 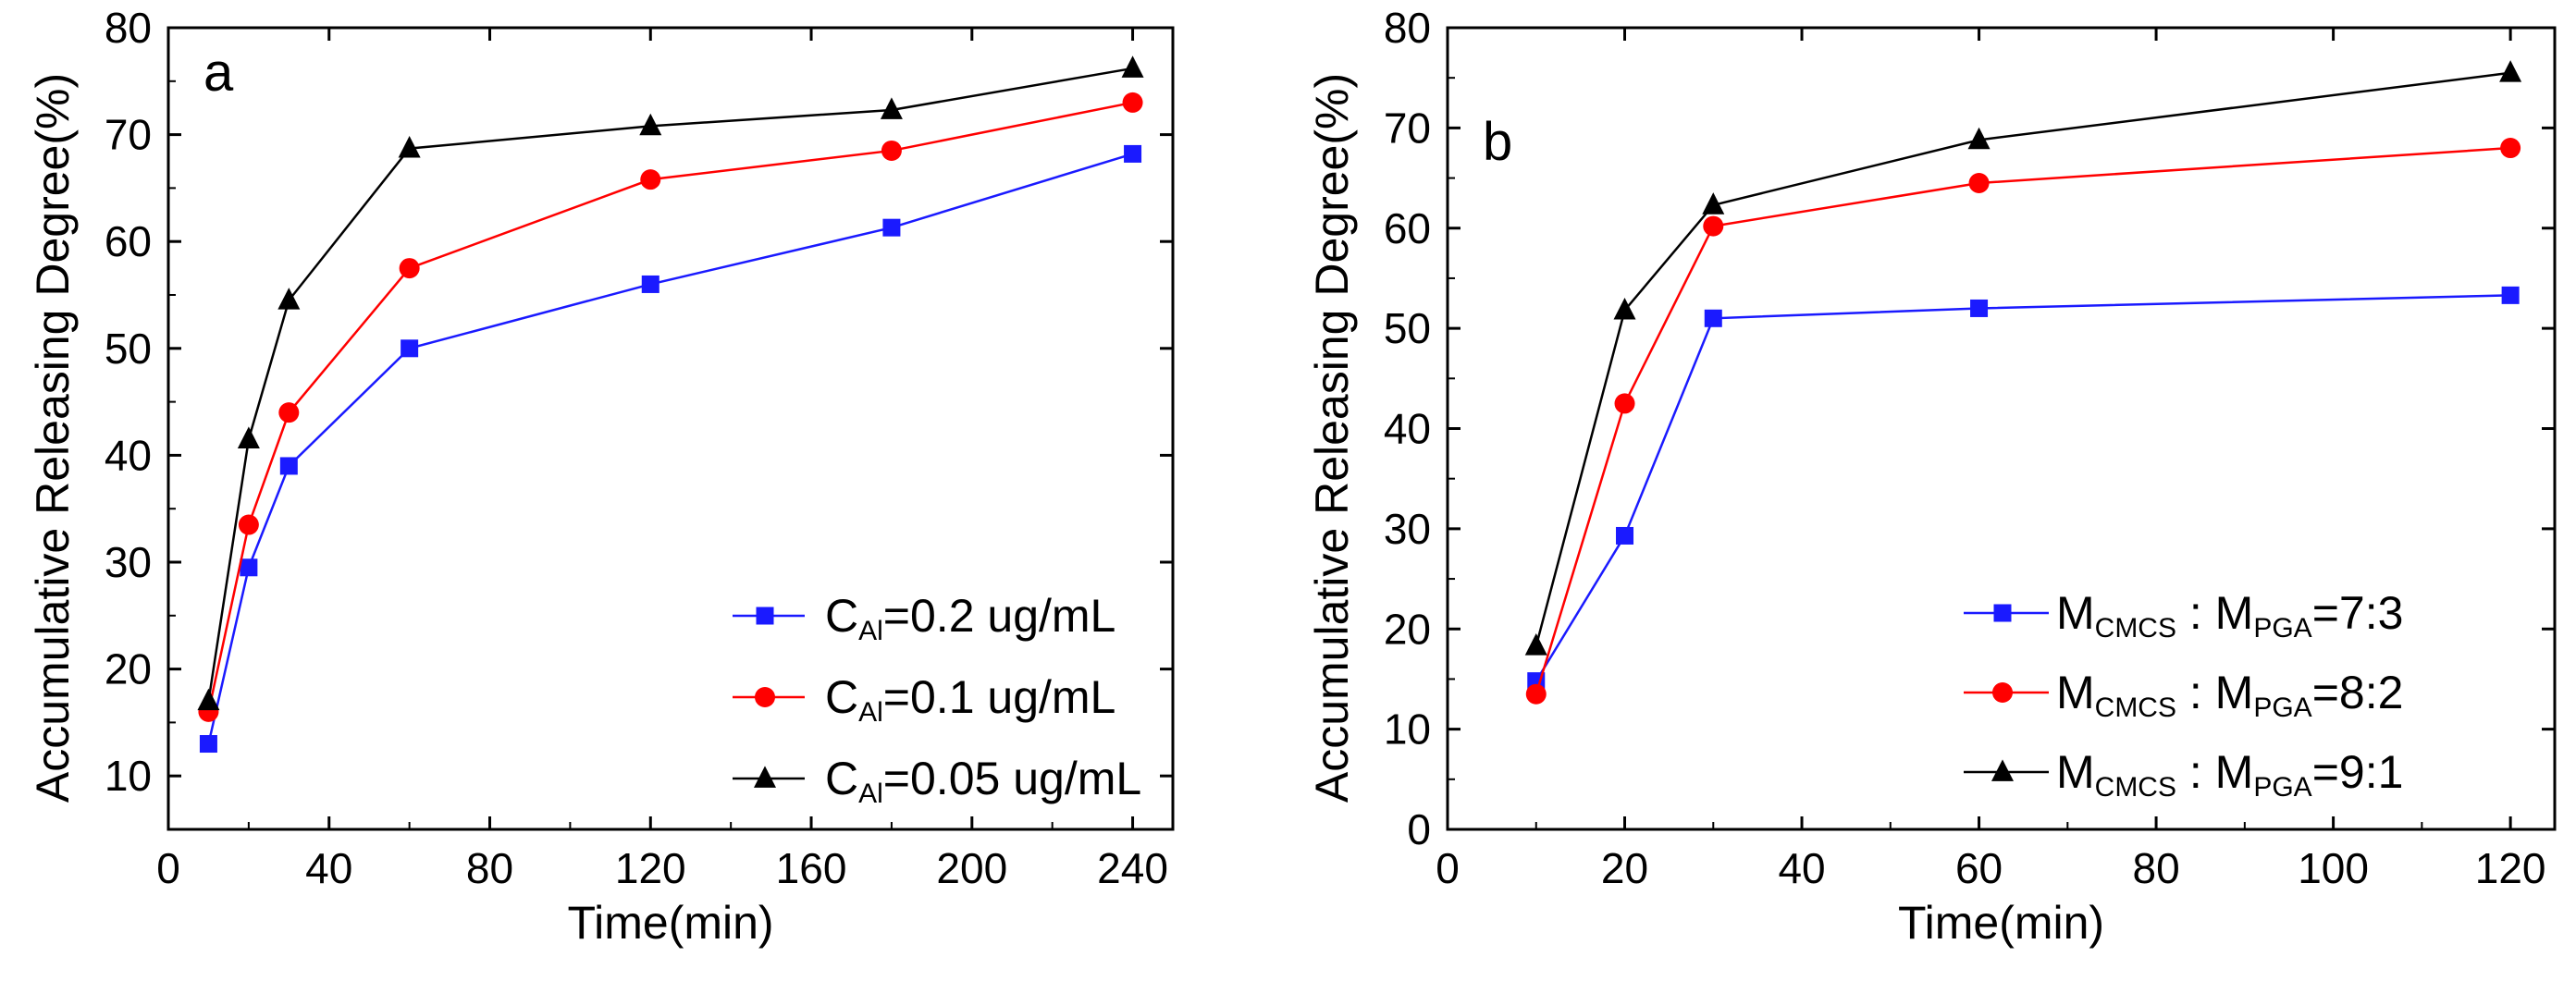 What do you see at coordinates (999, 697) in the screenshot?
I see `legend-rest: =0.1 ug/mL` at bounding box center [999, 697].